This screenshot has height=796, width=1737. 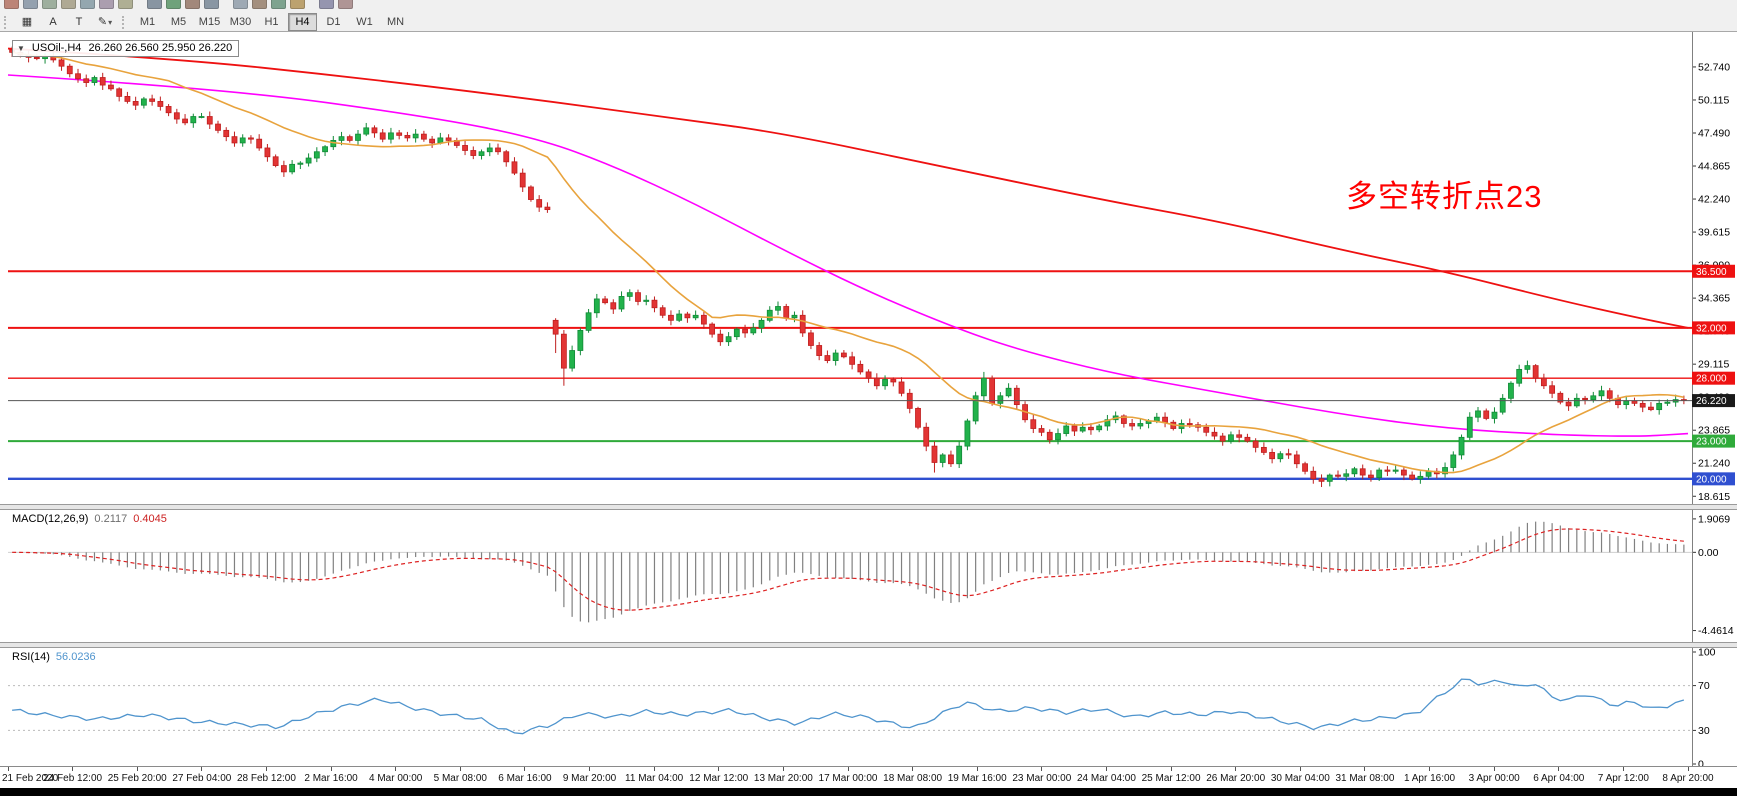 I want to click on time-axis-label: 8 Apr 20:00, so click(x=1688, y=778).